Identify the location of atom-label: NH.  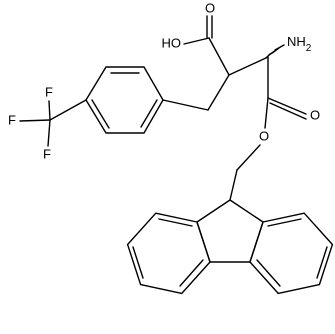
(296, 41).